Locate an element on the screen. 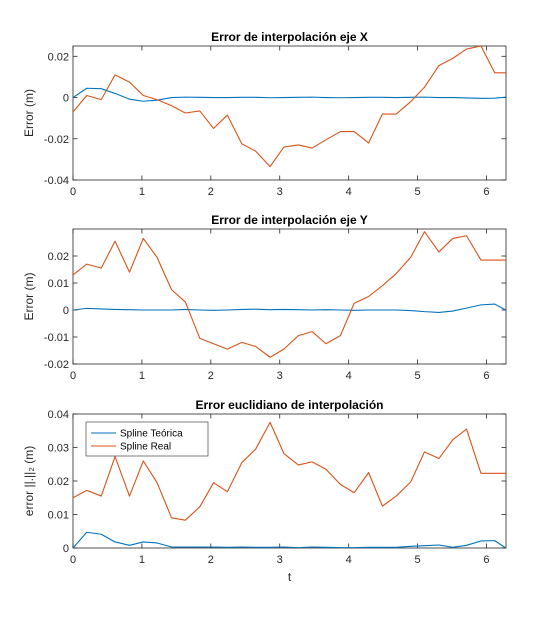 The height and width of the screenshot is (621, 560). x-error-ylabel: Error (m) is located at coordinates (29, 113).